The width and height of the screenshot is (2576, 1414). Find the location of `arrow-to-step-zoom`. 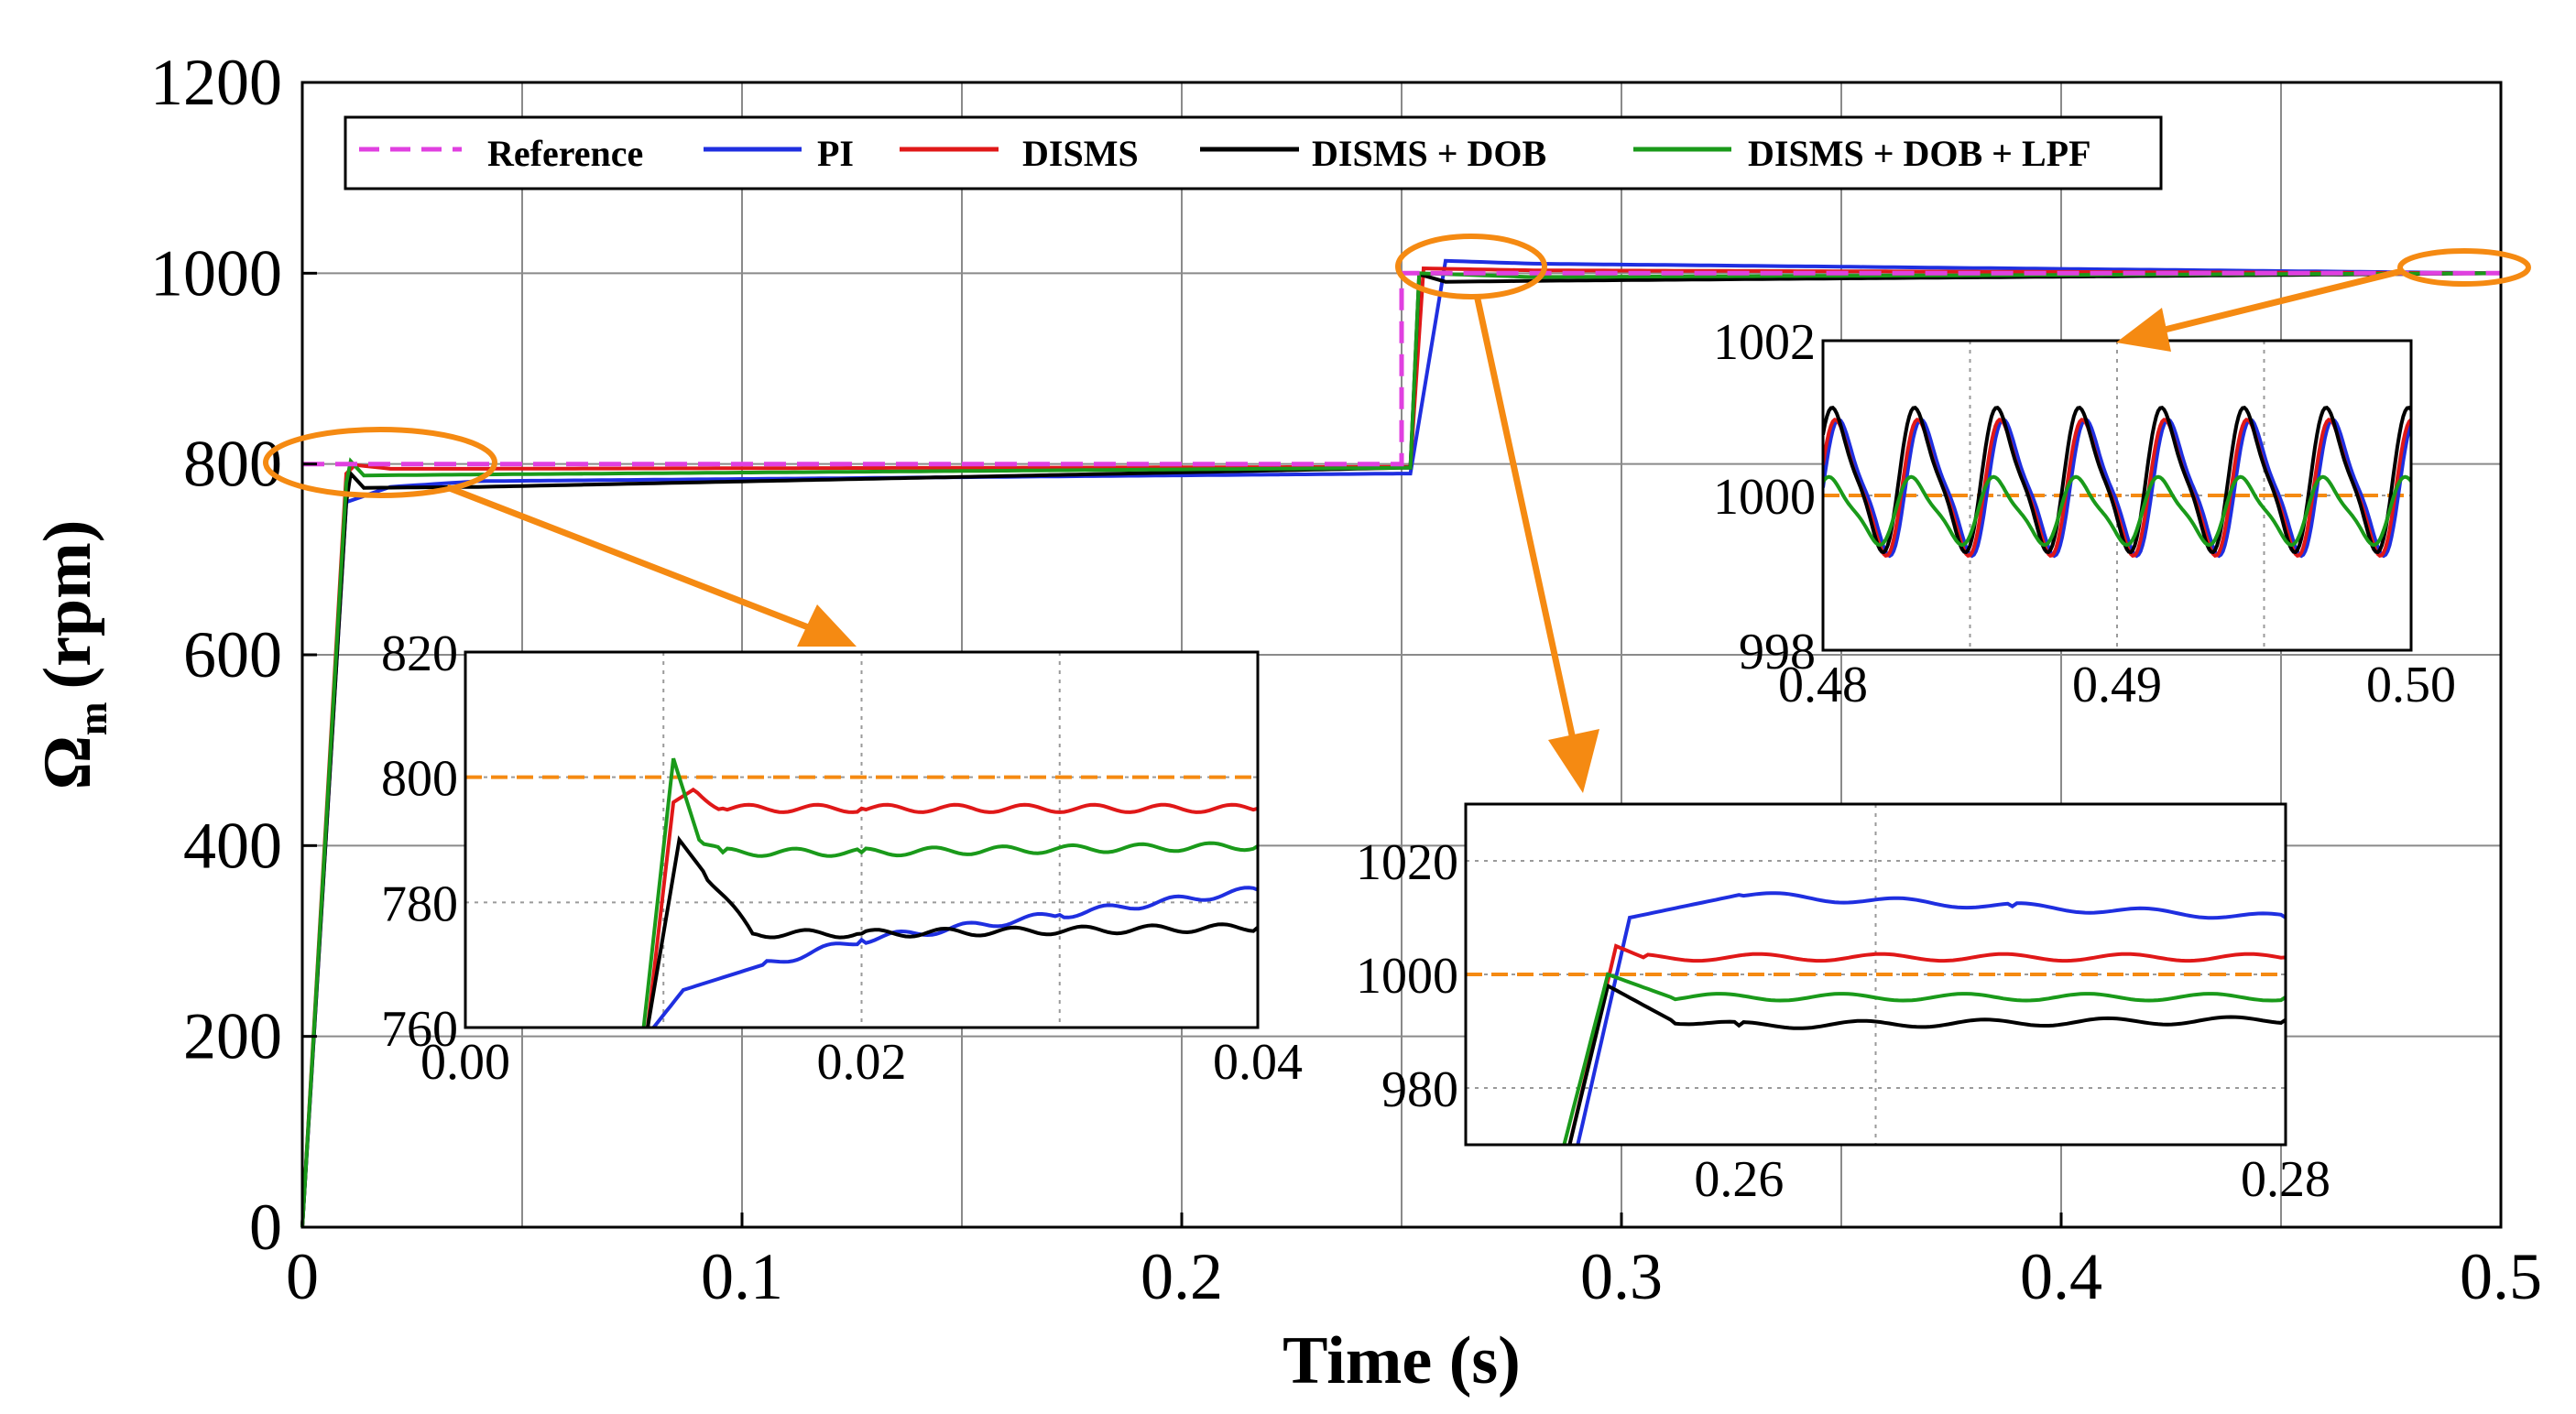

arrow-to-step-zoom is located at coordinates (1525, 519).